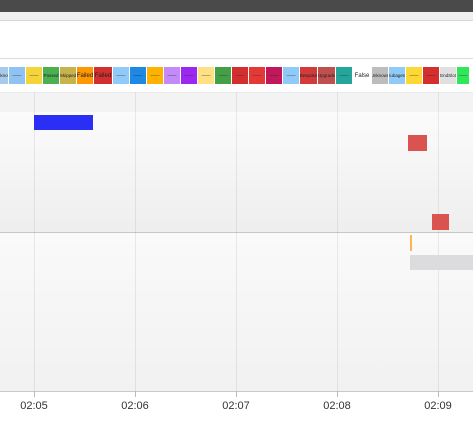 The image size is (473, 422). What do you see at coordinates (51, 75) in the screenshot?
I see `legend-chip: Passed` at bounding box center [51, 75].